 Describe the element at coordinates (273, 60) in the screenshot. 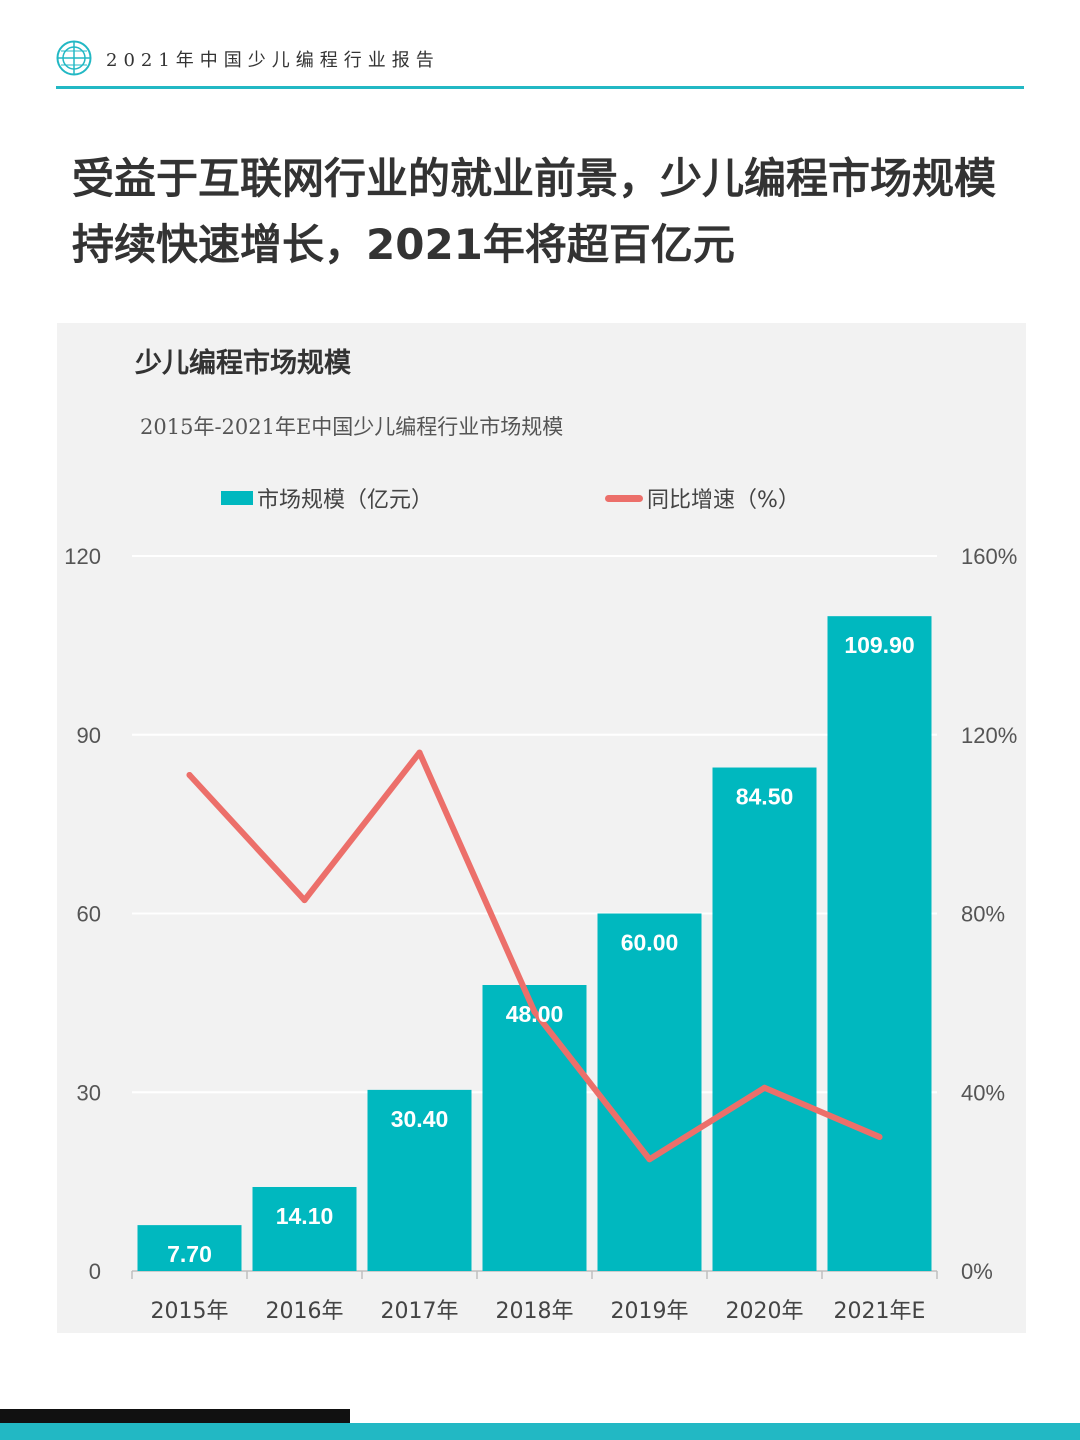

I see `report-title: 2021年中国少儿编程行业报告` at that location.